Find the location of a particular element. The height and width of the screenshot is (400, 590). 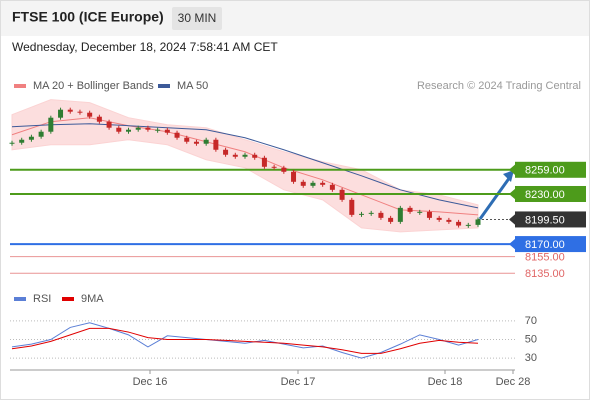

arrow-head is located at coordinates (508, 176).